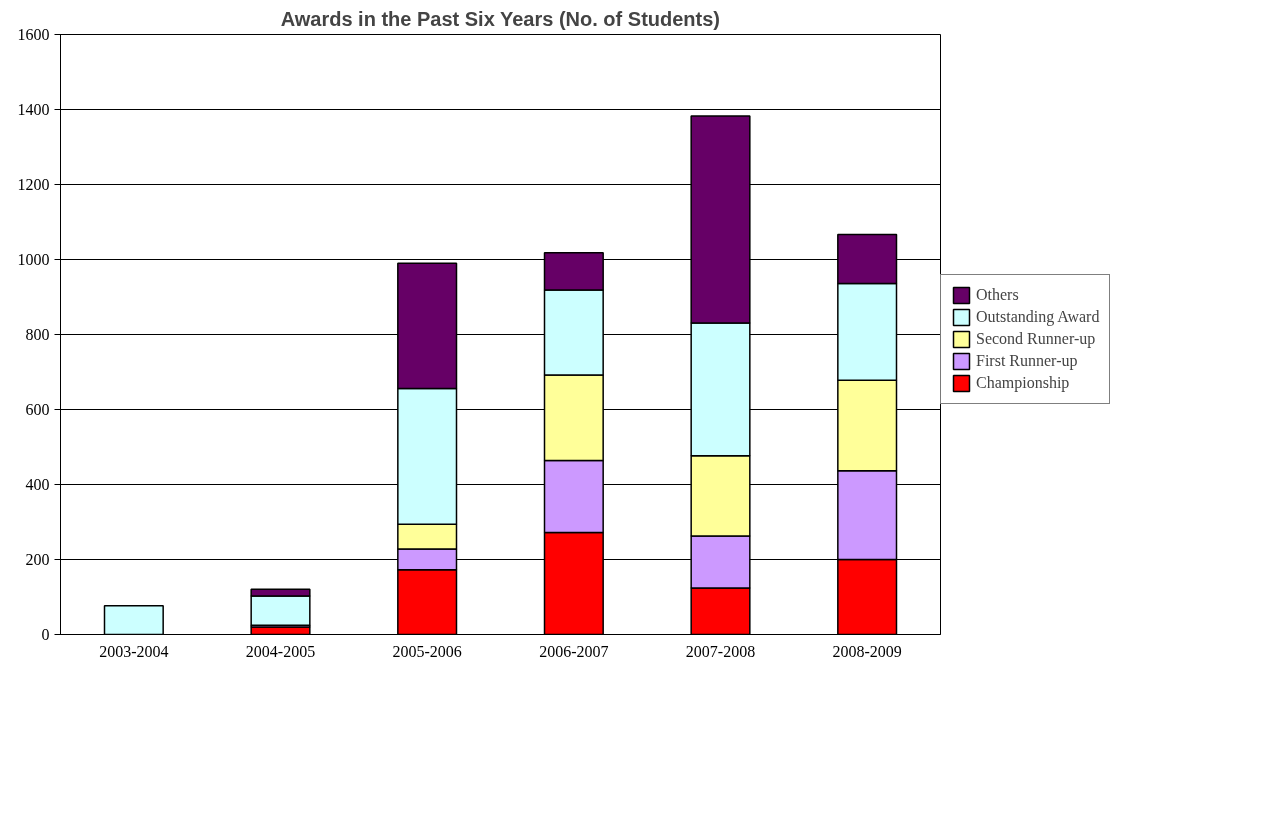 The image size is (1268, 822). What do you see at coordinates (427, 651) in the screenshot?
I see `x-tick-label: 2005-2006` at bounding box center [427, 651].